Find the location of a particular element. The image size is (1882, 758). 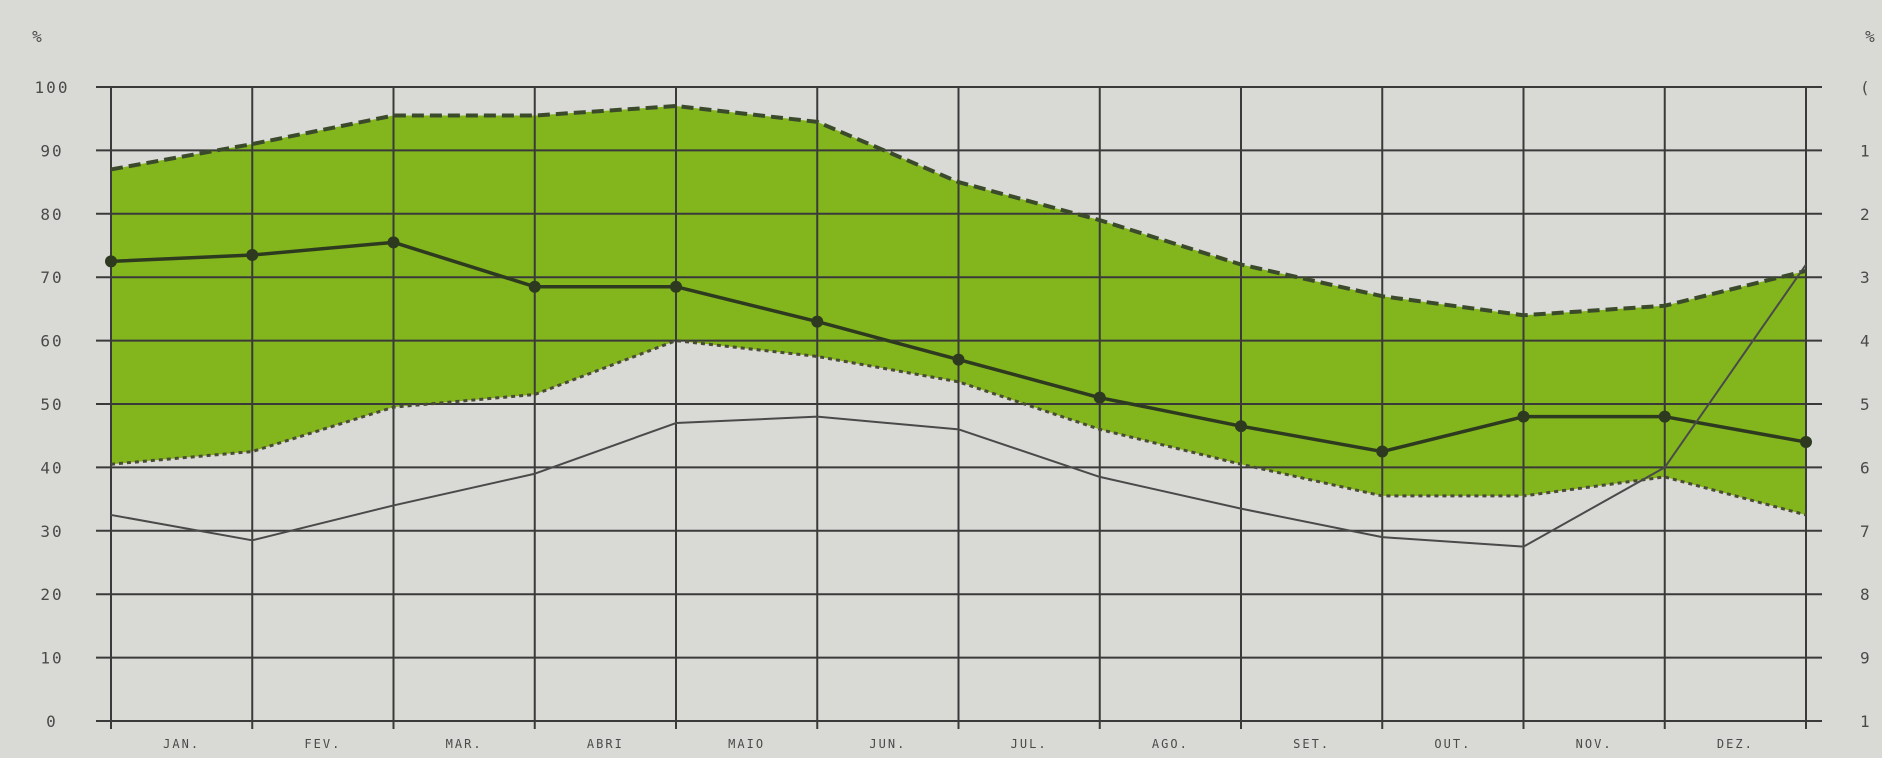

y-tick-right-90: 1 is located at coordinates (1866, 150).